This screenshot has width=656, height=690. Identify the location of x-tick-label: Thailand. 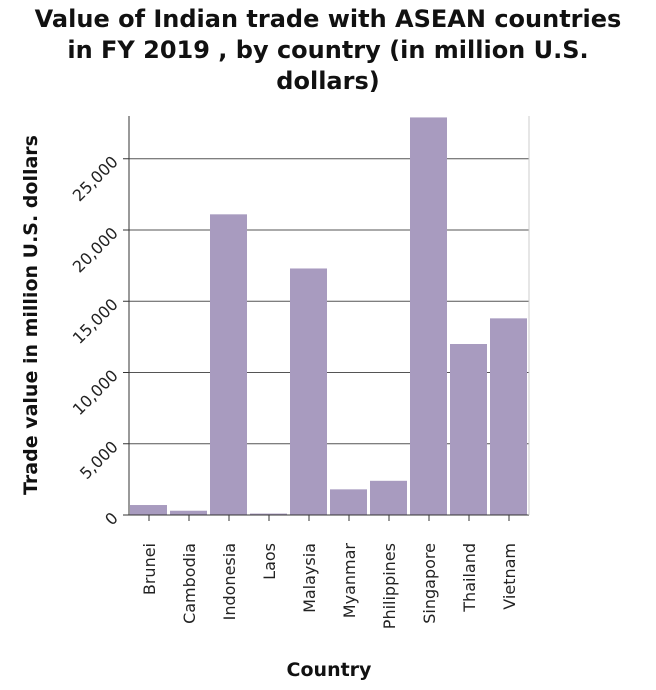
(469, 578).